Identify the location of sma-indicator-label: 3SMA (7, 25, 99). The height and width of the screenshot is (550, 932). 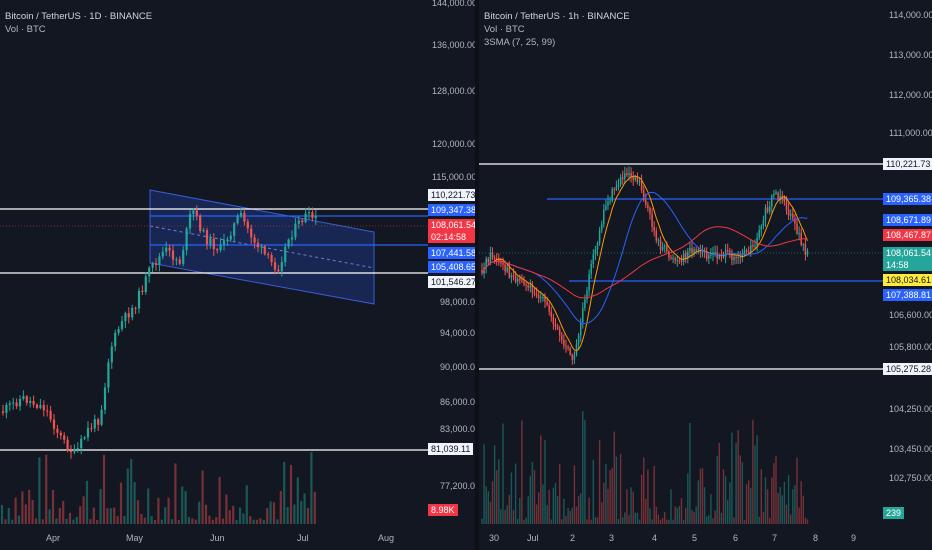
(520, 42).